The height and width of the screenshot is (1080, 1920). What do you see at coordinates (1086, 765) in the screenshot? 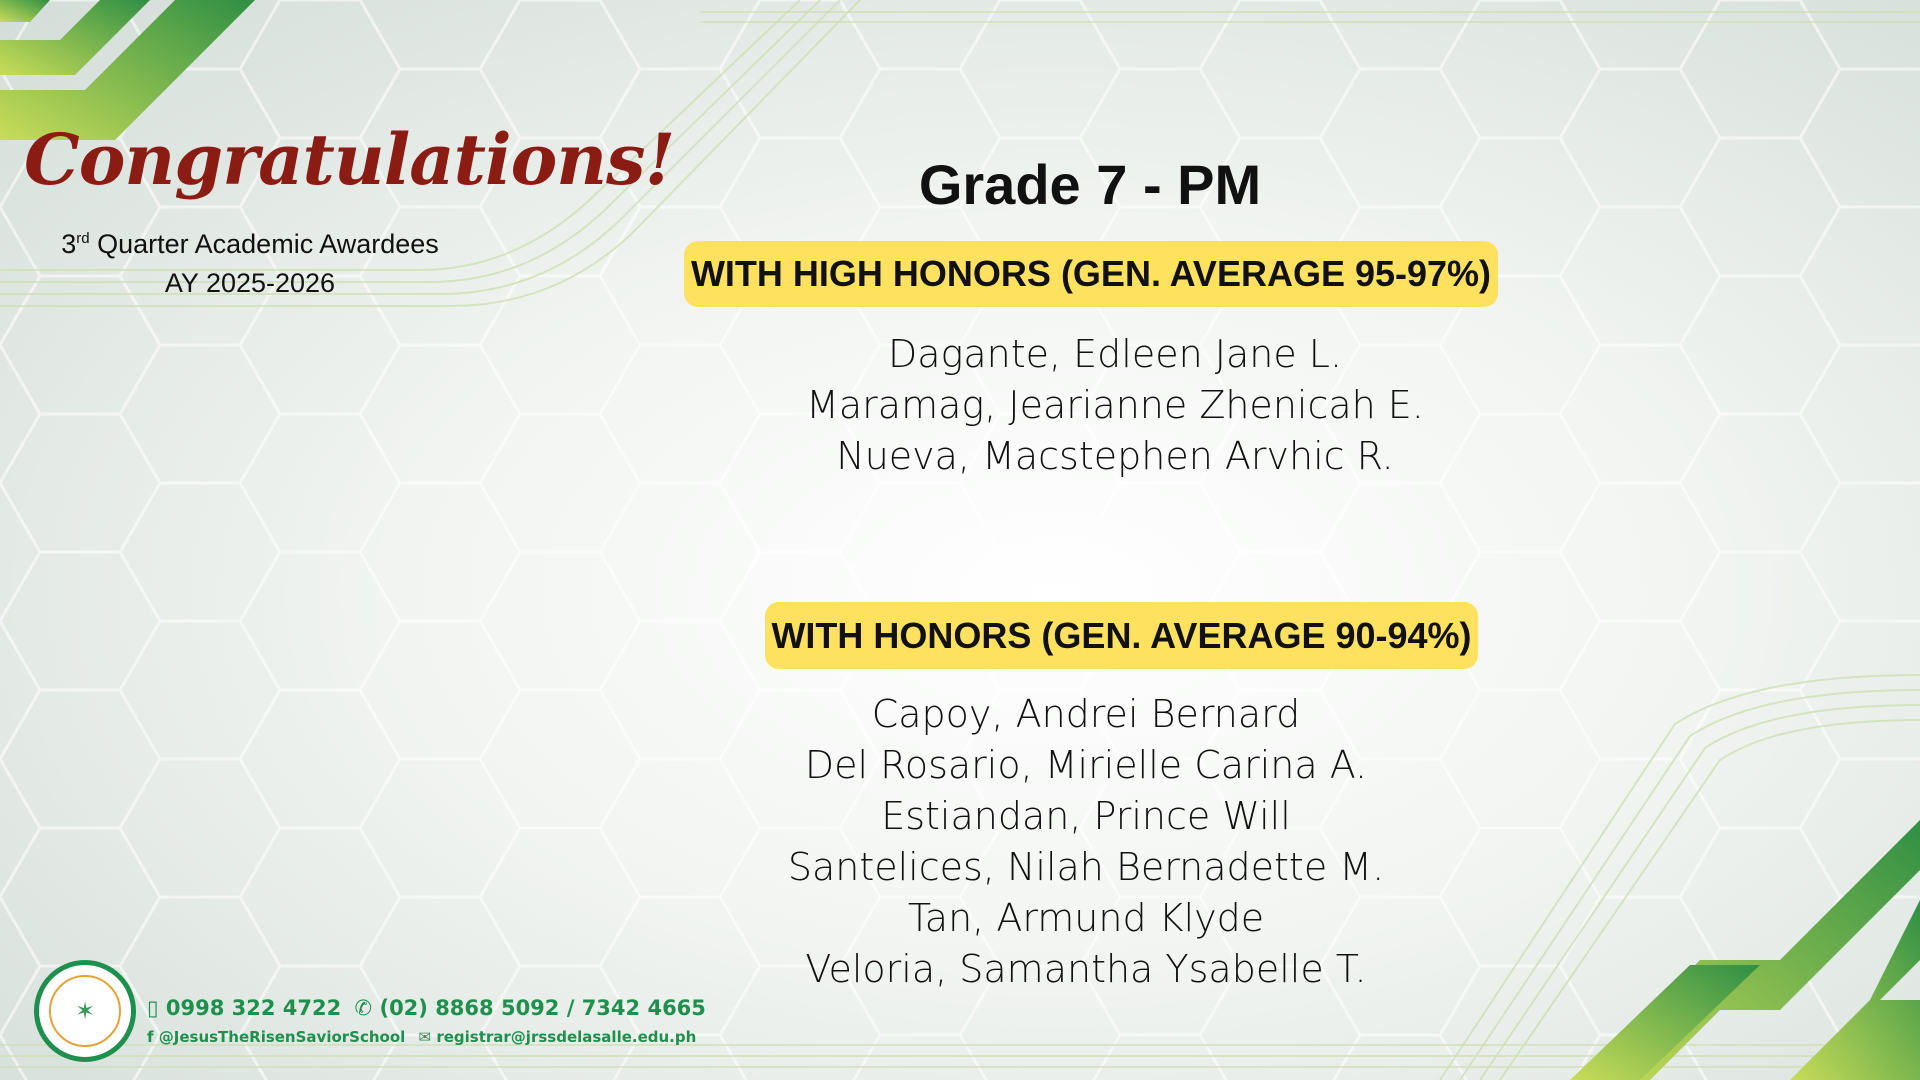
I see `list-item: Del Rosario, Mirielle Carina A.` at bounding box center [1086, 765].